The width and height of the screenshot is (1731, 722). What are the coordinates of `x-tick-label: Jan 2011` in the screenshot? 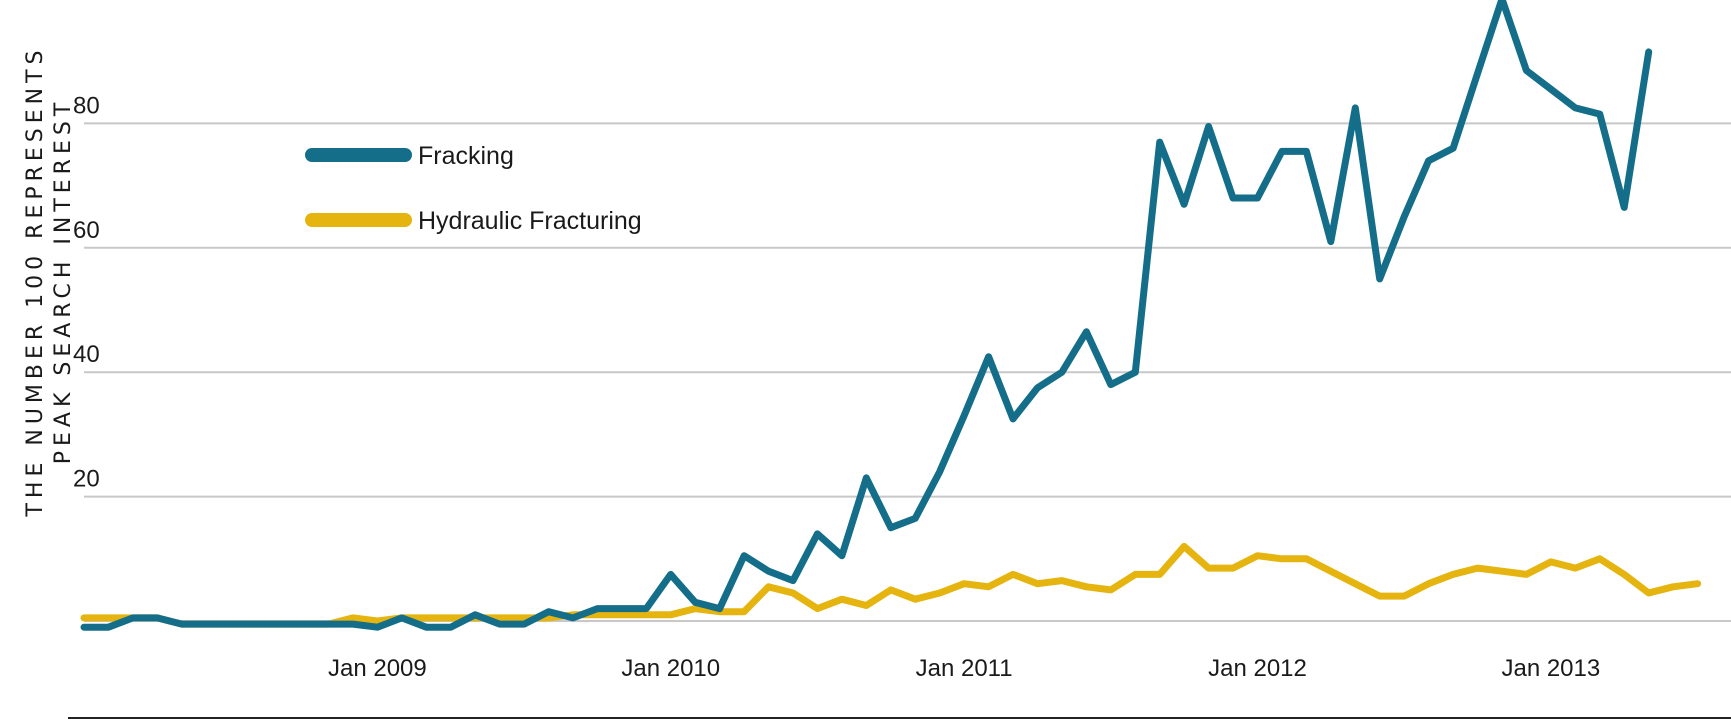 It's located at (964, 668).